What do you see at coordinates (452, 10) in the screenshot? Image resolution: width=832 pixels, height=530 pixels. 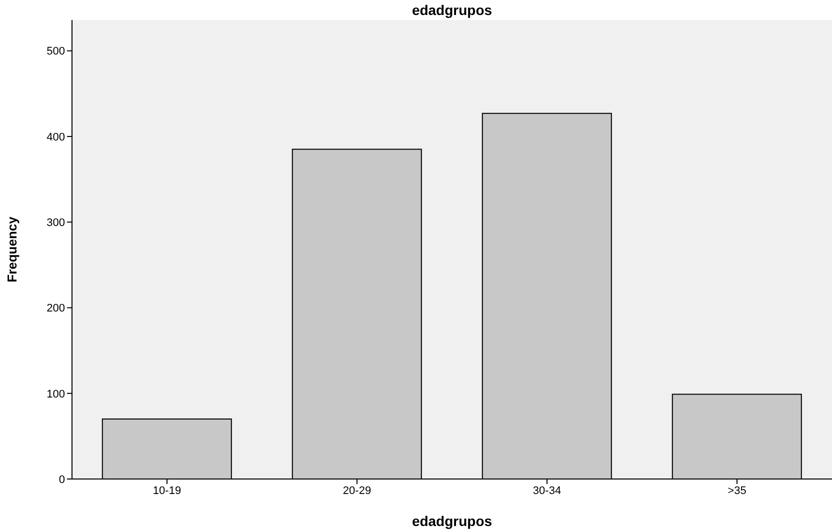 I see `chart-title: edadgrupos` at bounding box center [452, 10].